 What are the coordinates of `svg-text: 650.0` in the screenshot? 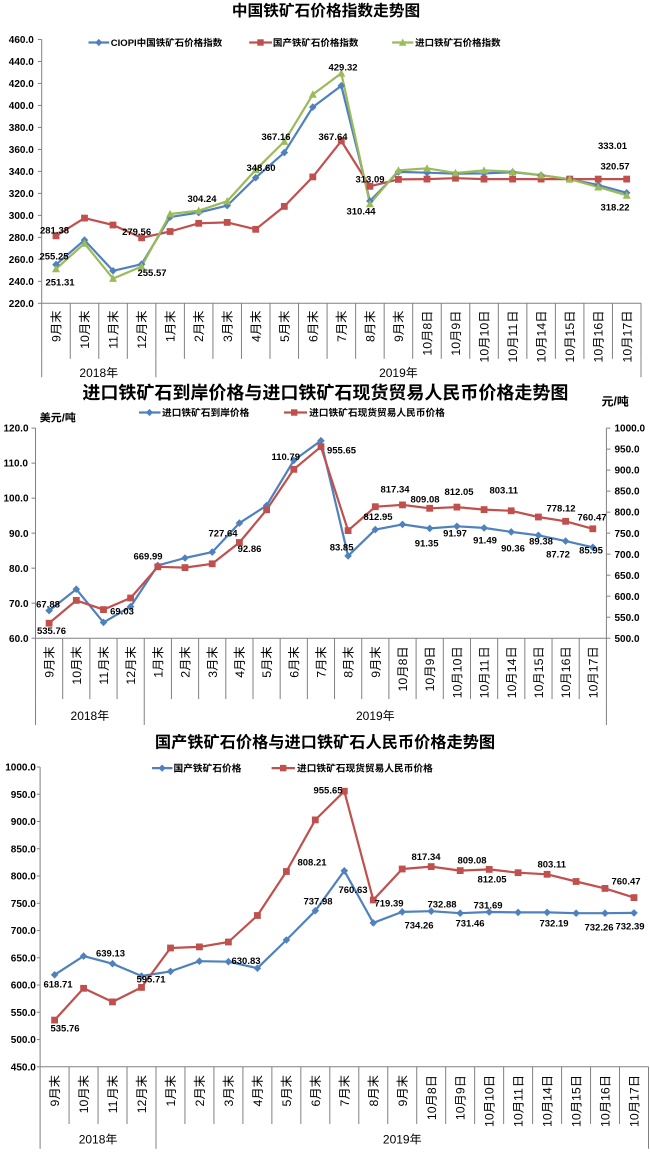 It's located at (627, 576).